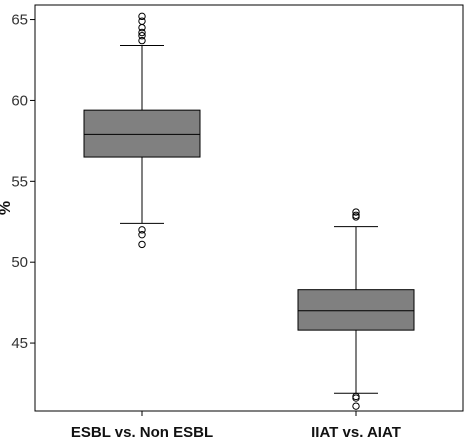 The height and width of the screenshot is (443, 466). What do you see at coordinates (356, 432) in the screenshot?
I see `x-category-label: IIAT vs. AIAT` at bounding box center [356, 432].